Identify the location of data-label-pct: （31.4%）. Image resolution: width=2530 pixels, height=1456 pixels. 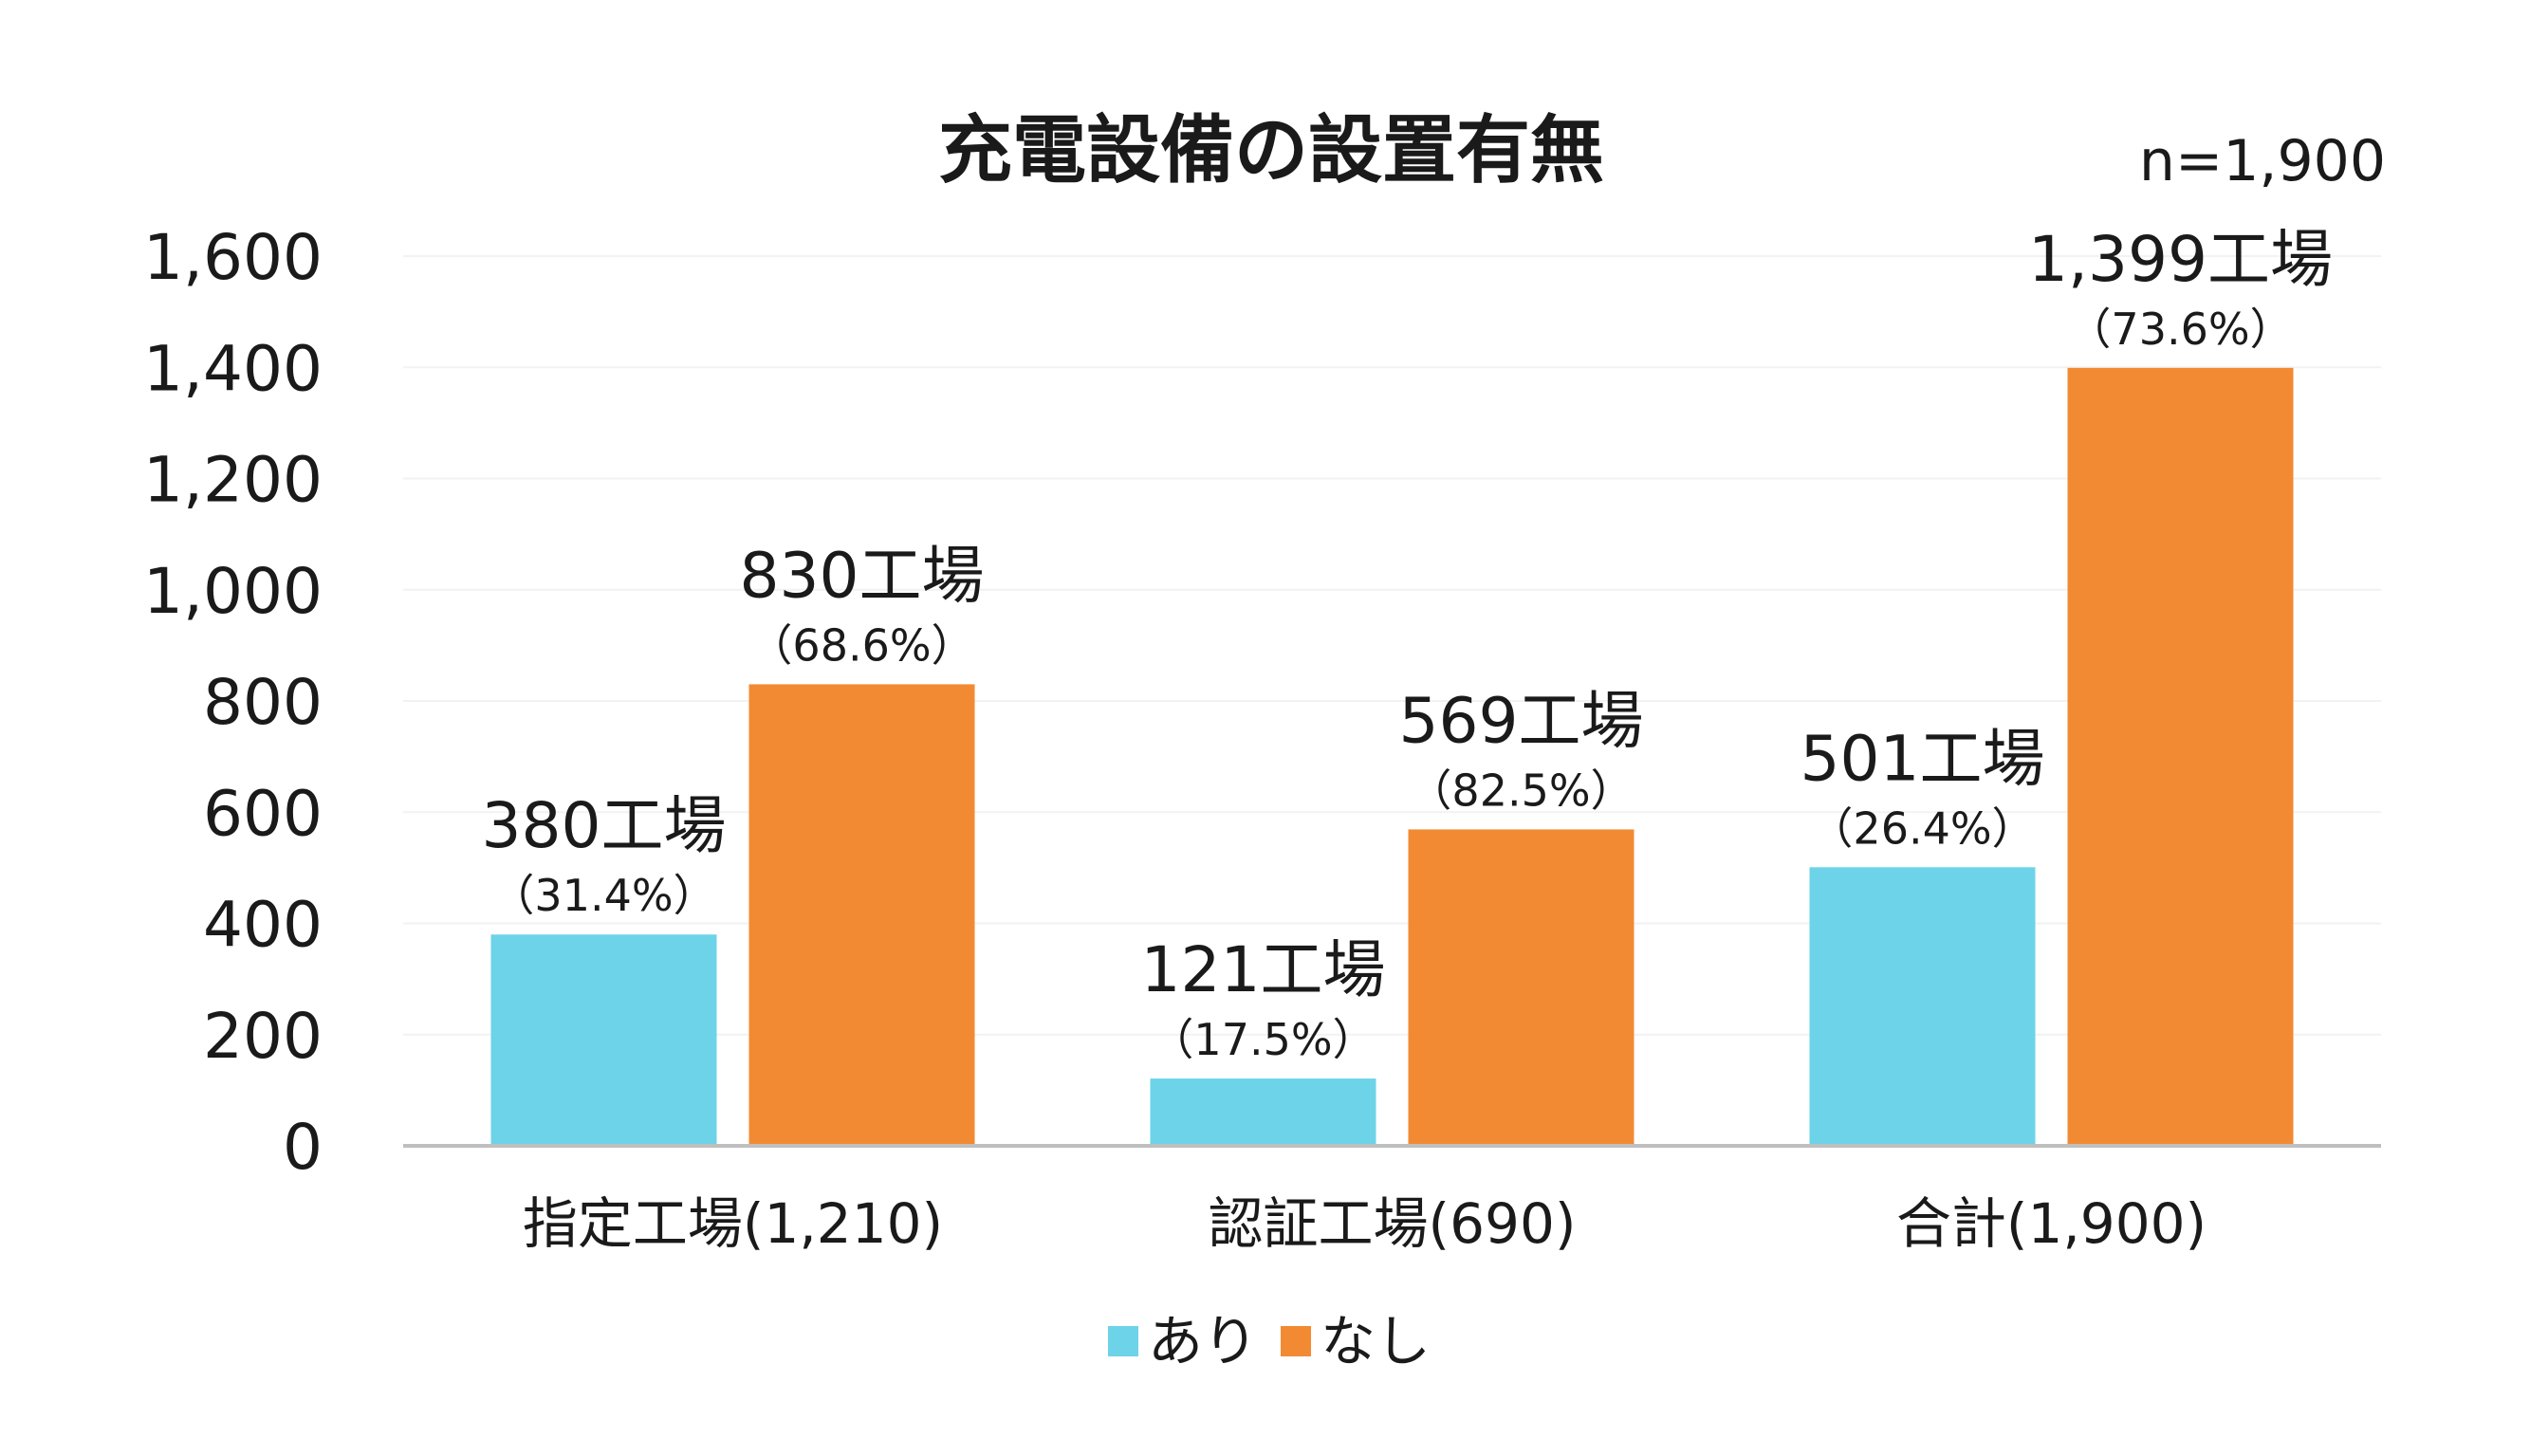
(603, 896).